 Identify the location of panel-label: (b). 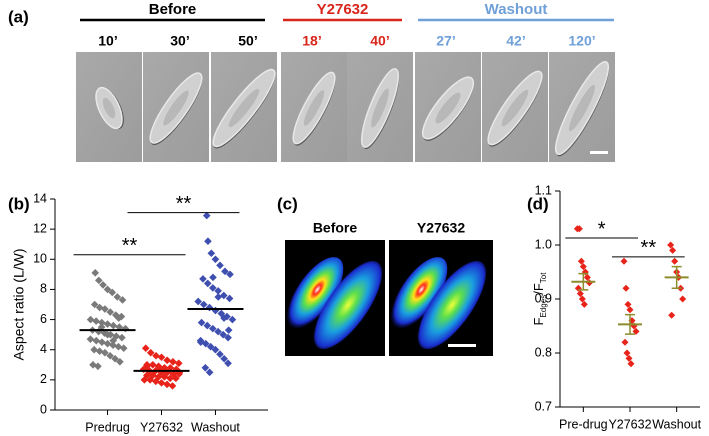
(19, 203).